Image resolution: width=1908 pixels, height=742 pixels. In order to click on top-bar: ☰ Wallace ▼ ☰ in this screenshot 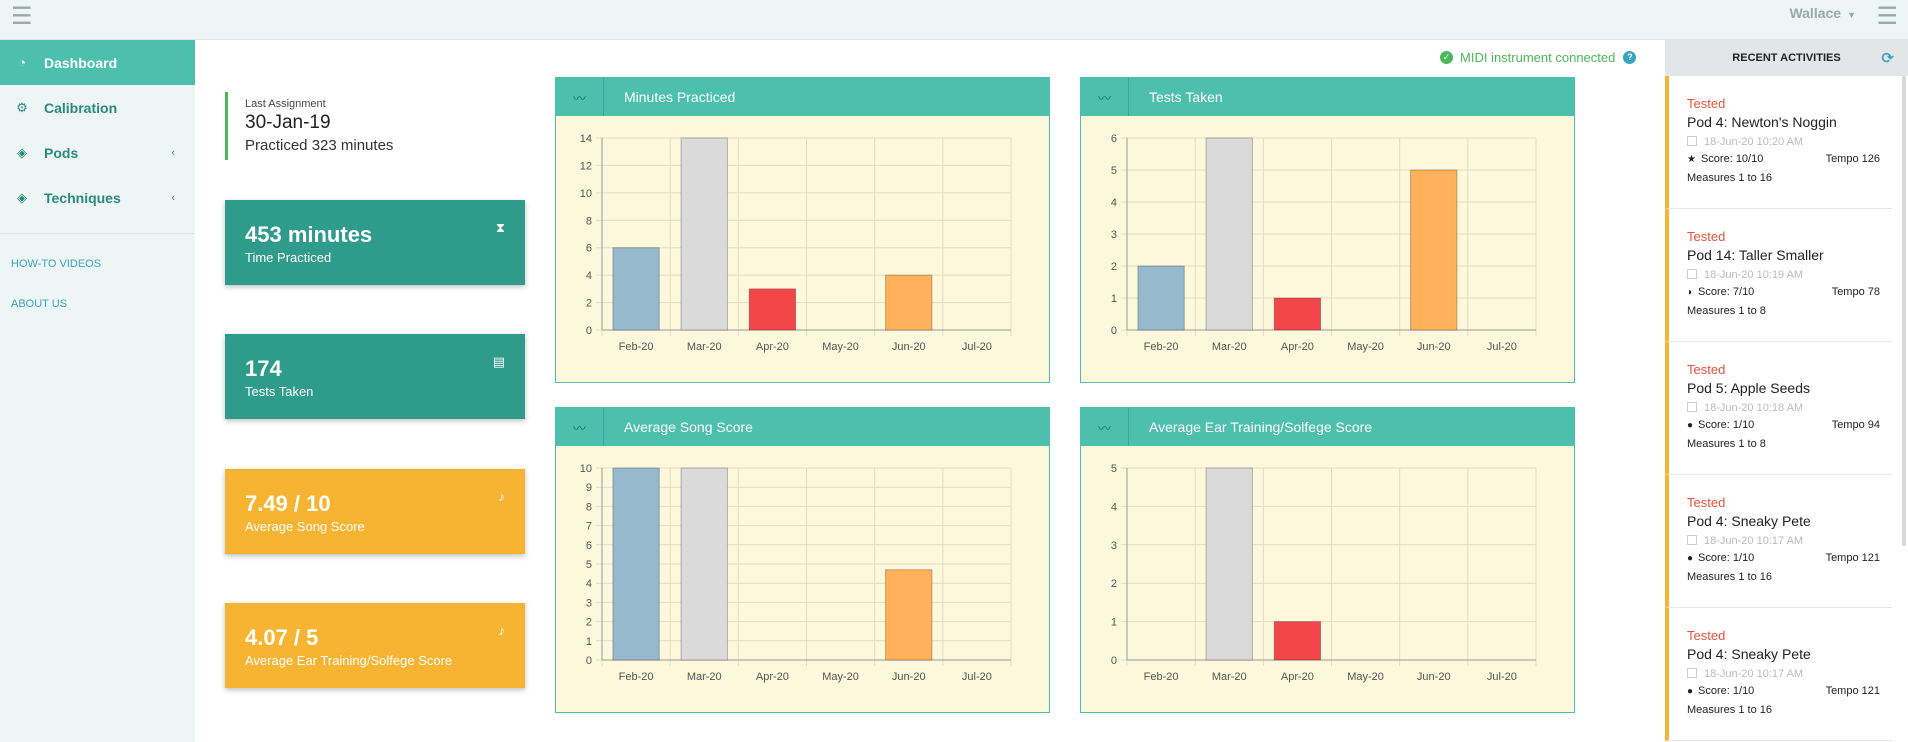, I will do `click(954, 20)`.